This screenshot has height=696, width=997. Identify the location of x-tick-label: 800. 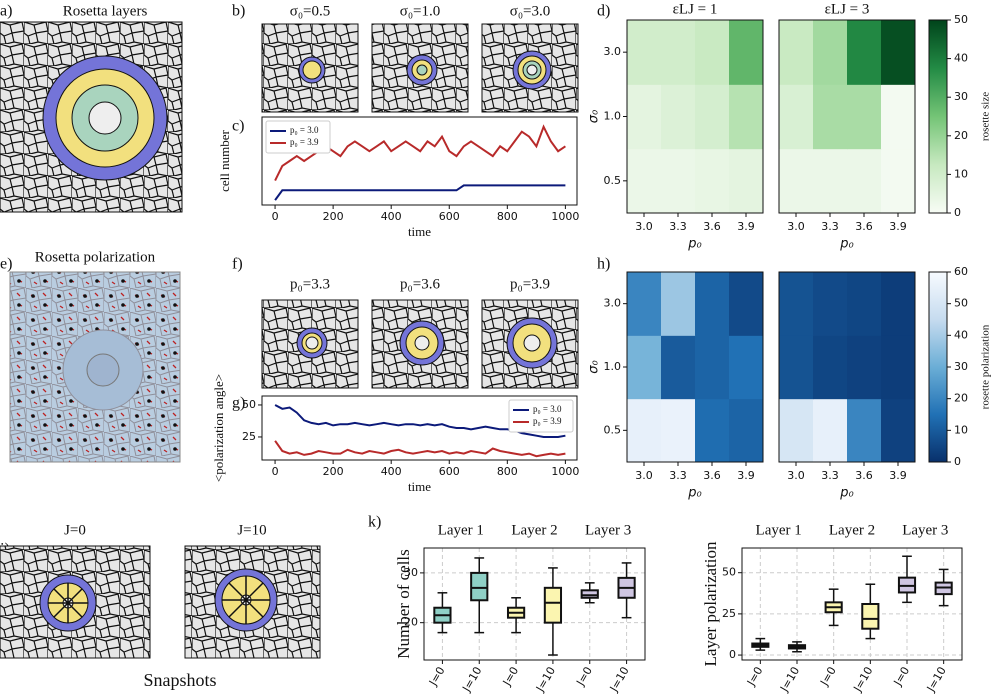
(507, 471).